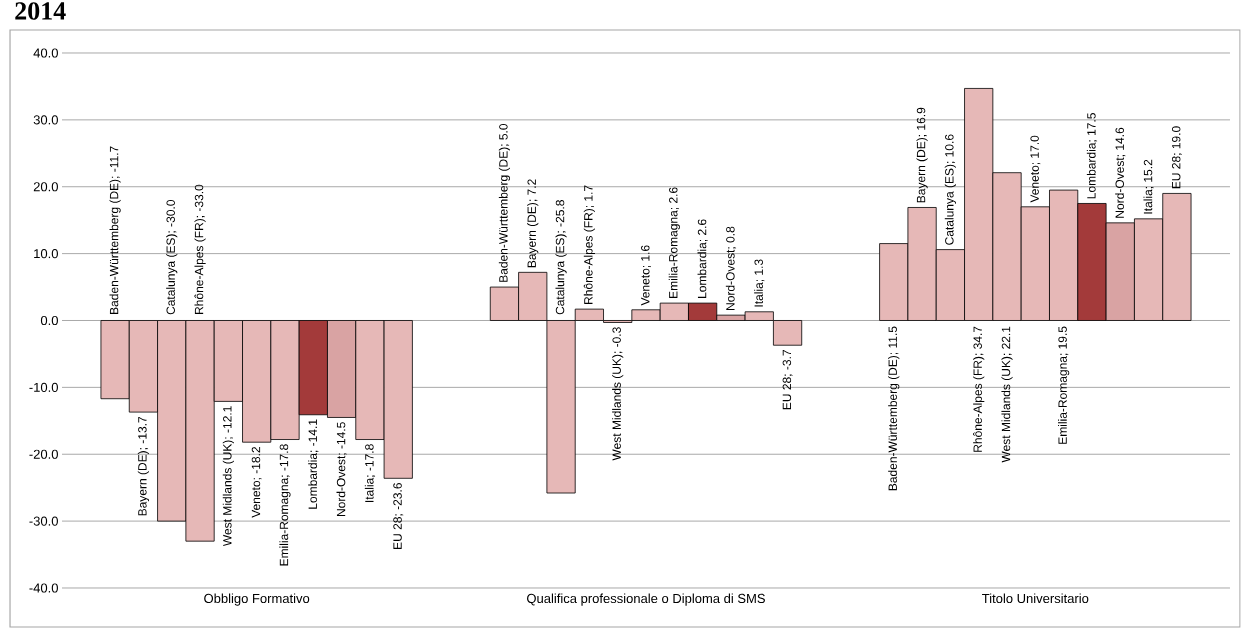 The image size is (1244, 628). I want to click on data-label: Catalunya (ES); -30.0, so click(172, 257).